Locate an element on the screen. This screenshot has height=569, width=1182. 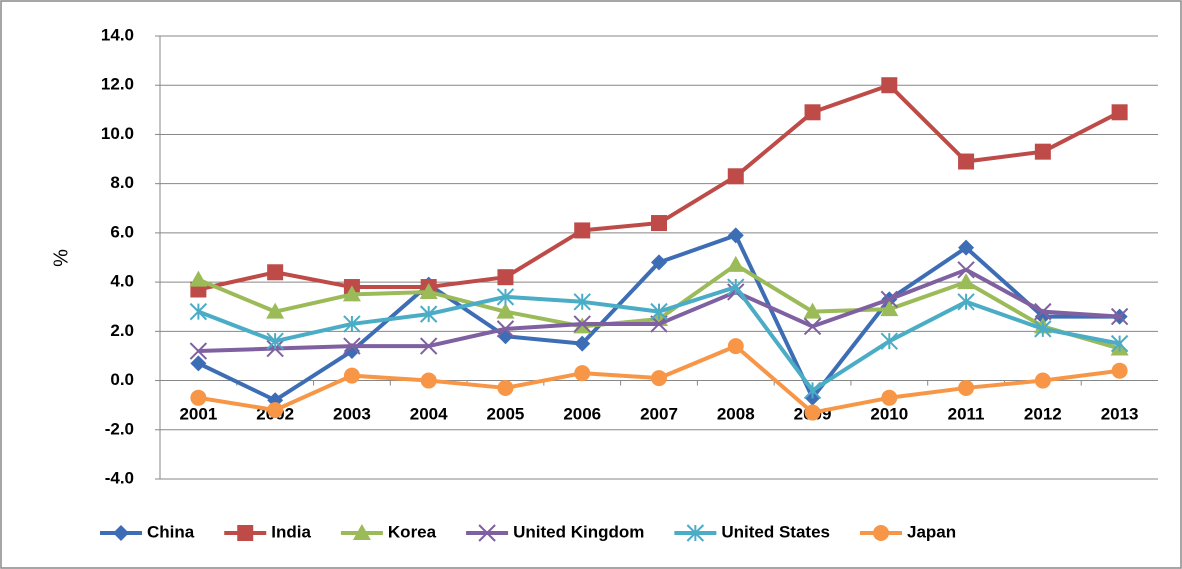
x-tick-label: 2004 is located at coordinates (429, 413).